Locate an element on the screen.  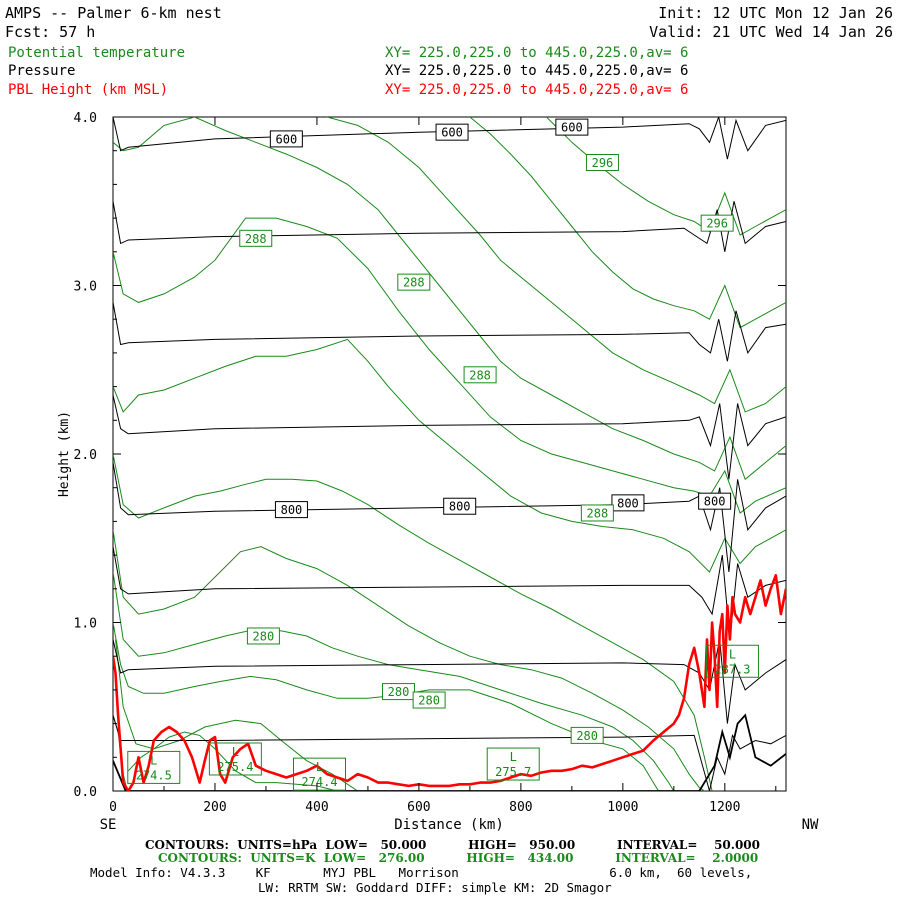
contour-label-5: 800 is located at coordinates (628, 503).